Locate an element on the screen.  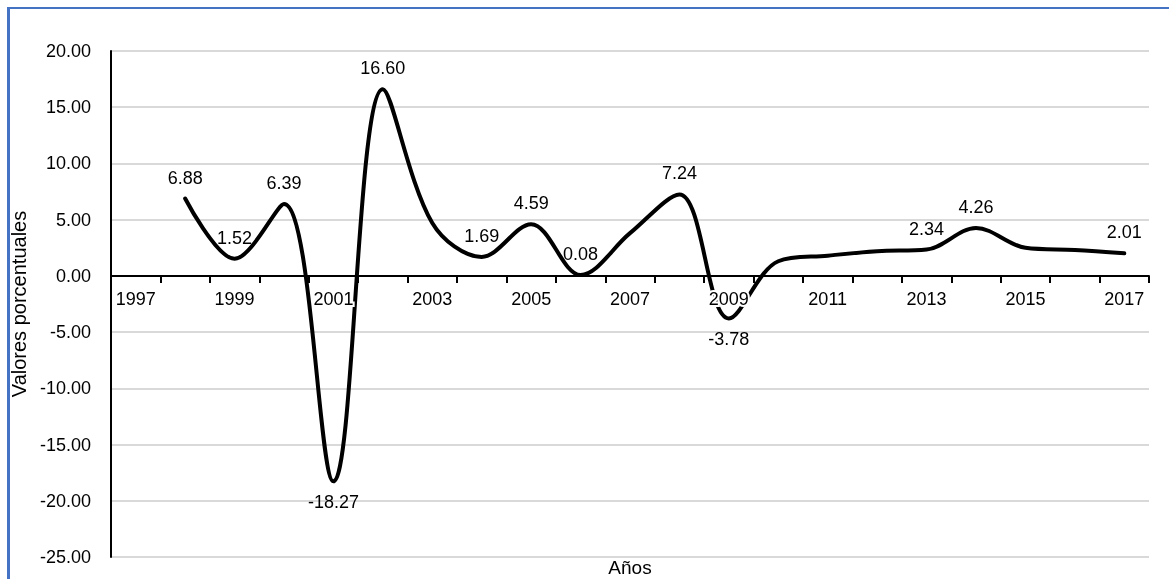
y-tick-label: -25.00 is located at coordinates (65, 557).